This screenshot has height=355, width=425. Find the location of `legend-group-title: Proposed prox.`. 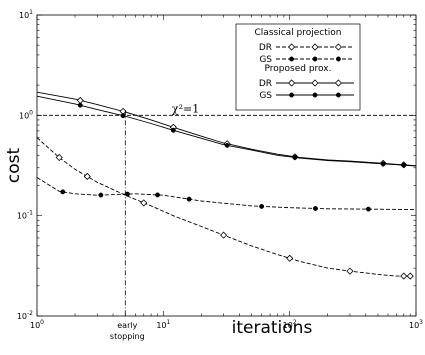

legend-group-title: Proposed prox. is located at coordinates (298, 69).